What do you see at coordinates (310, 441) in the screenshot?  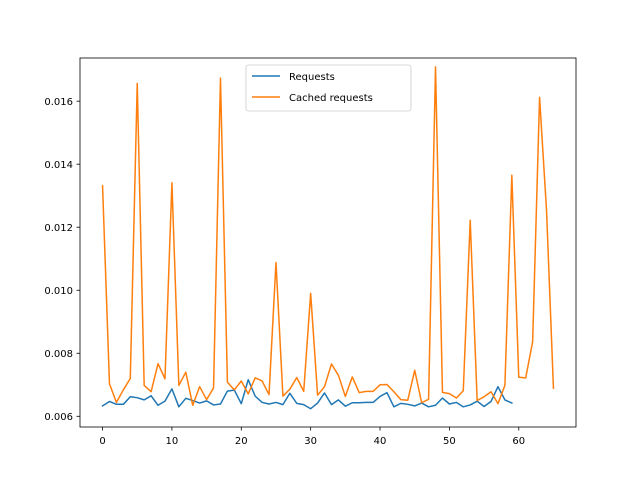 I see `x-tick-label: 30` at bounding box center [310, 441].